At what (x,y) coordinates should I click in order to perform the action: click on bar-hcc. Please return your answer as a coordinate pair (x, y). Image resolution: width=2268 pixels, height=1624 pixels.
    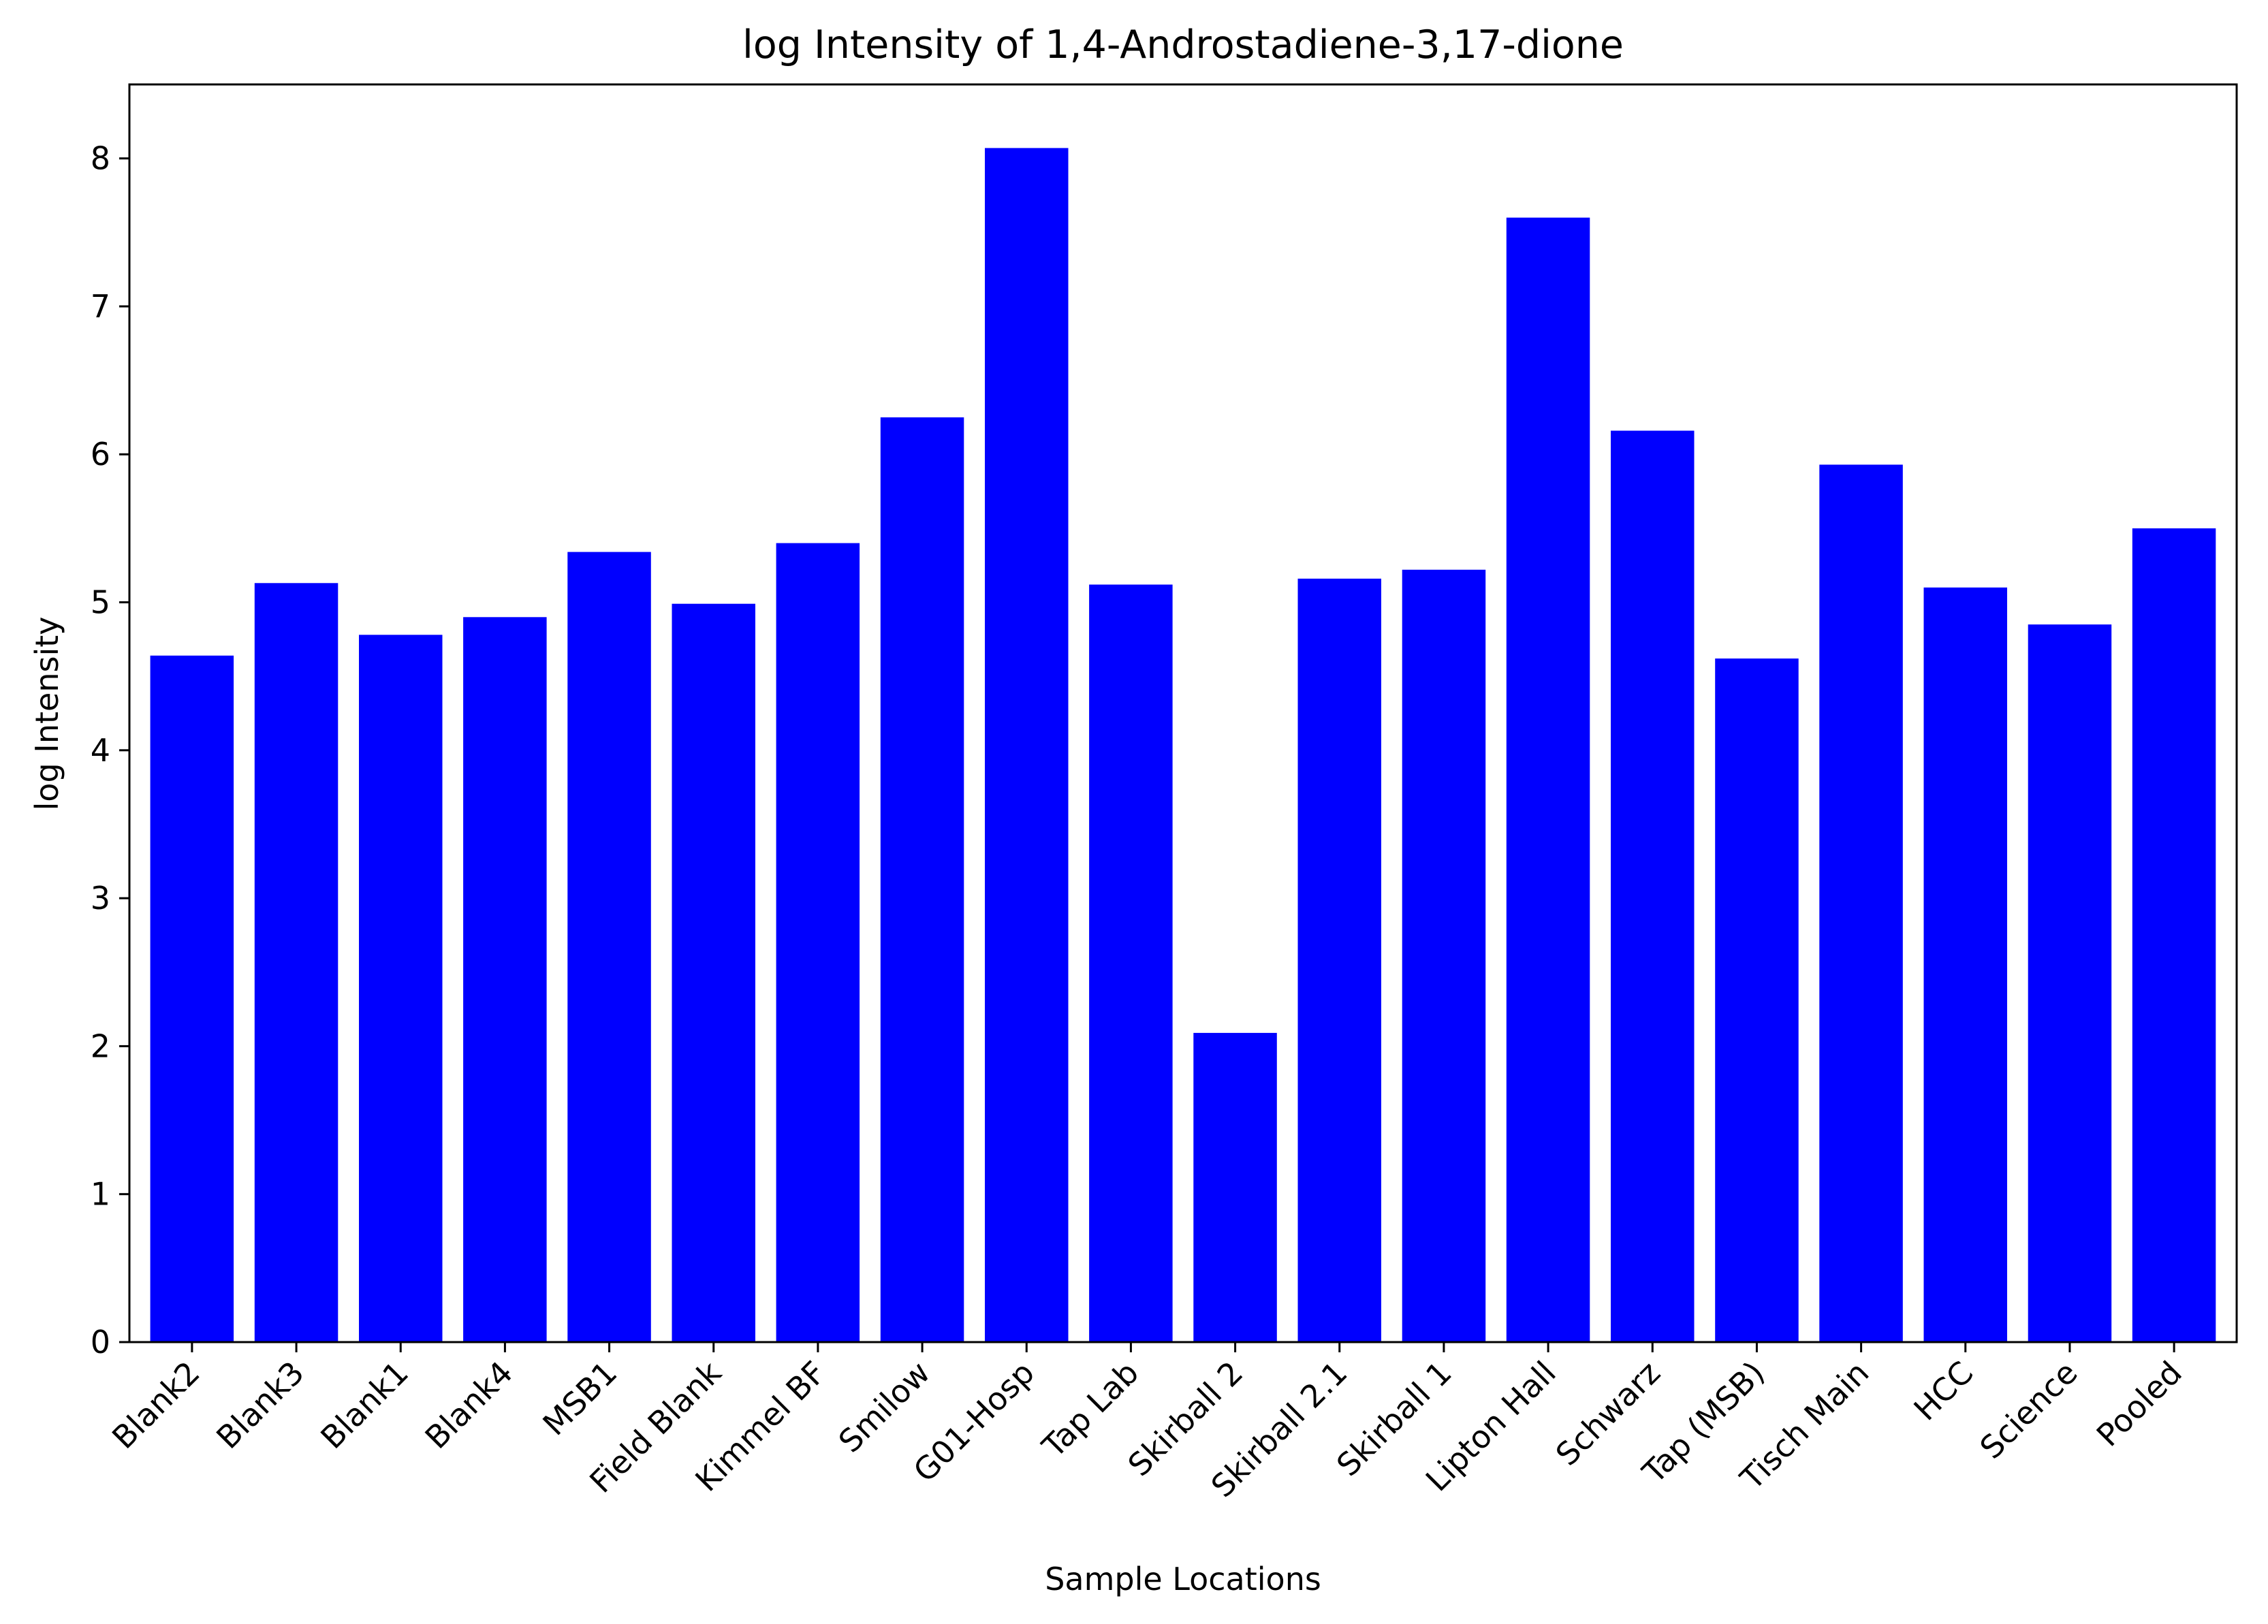
    Looking at the image, I should click on (1965, 964).